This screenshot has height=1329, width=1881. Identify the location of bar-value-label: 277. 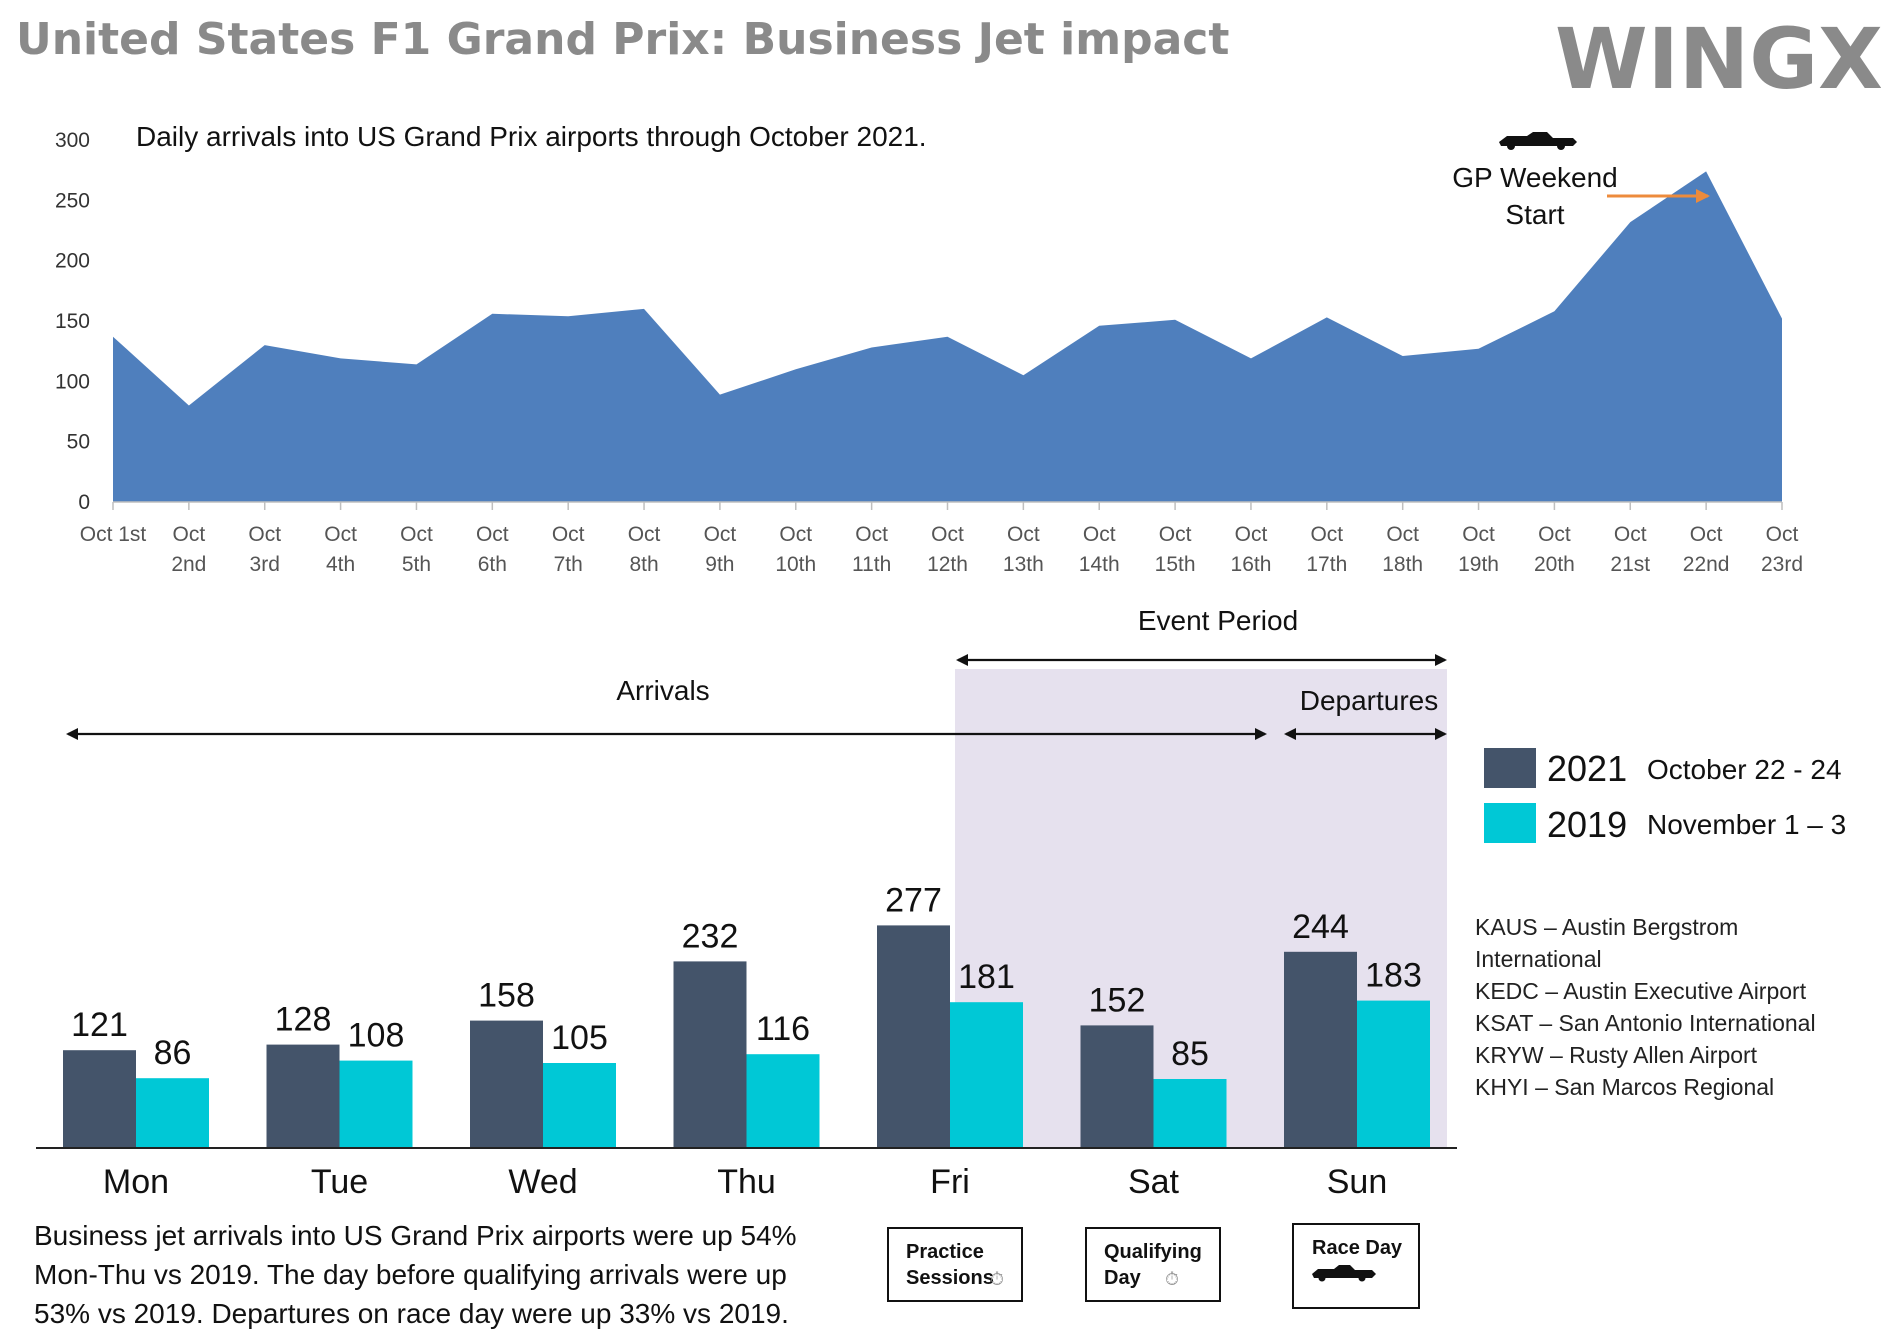
(913, 900).